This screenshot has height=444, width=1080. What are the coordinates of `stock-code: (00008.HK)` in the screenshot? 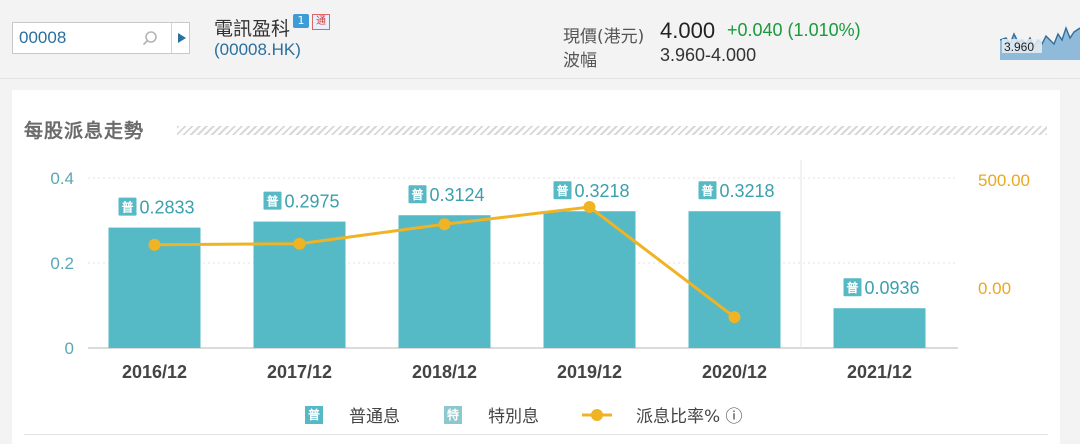 It's located at (257, 49).